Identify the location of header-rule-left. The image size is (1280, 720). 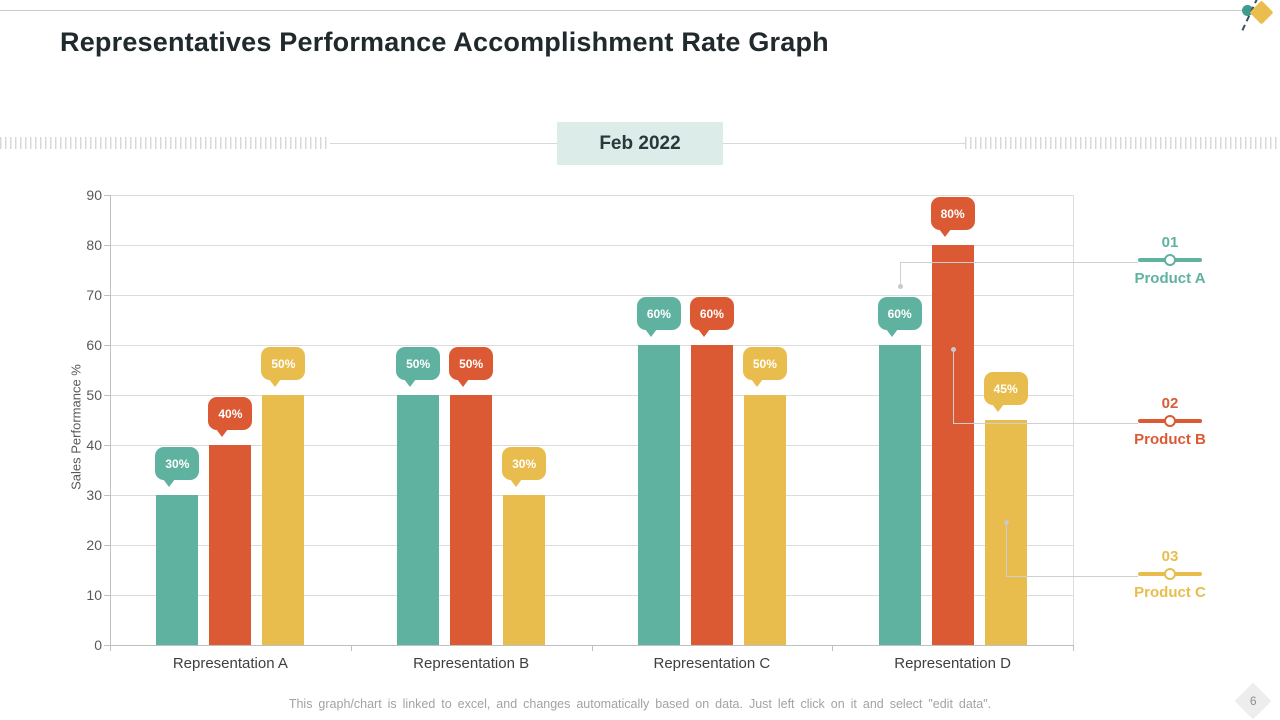
(443, 143).